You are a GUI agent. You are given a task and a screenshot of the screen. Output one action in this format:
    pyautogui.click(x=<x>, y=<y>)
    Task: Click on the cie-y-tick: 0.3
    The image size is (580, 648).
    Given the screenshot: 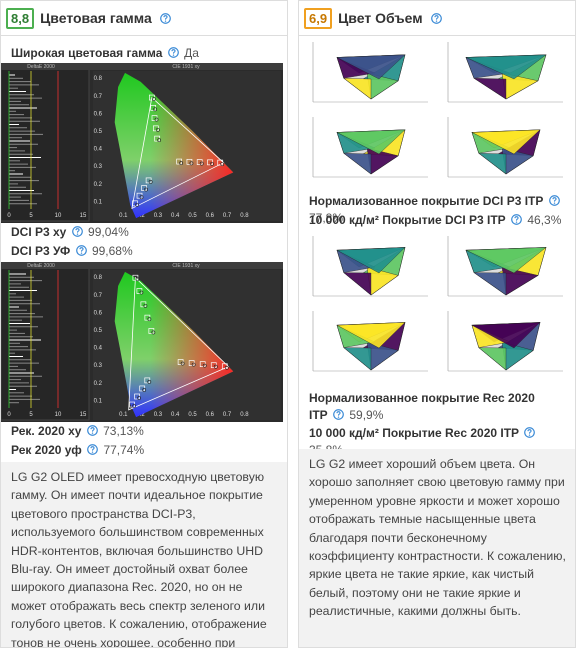 What is the action you would take?
    pyautogui.click(x=98, y=167)
    